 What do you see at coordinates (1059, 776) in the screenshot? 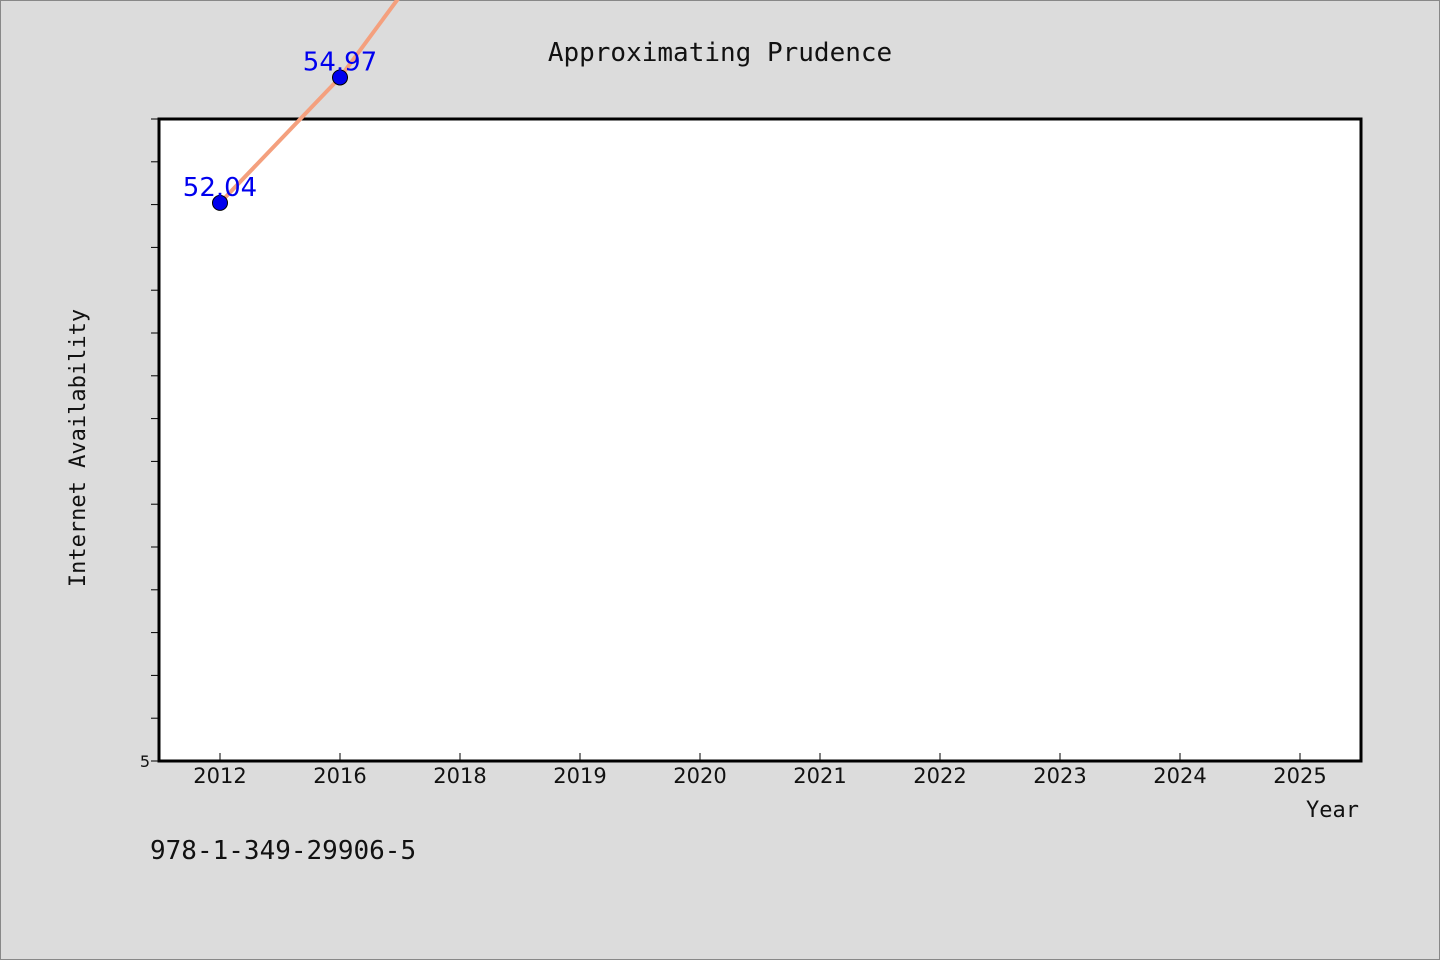
I see `x-tick-label: 2023` at bounding box center [1059, 776].